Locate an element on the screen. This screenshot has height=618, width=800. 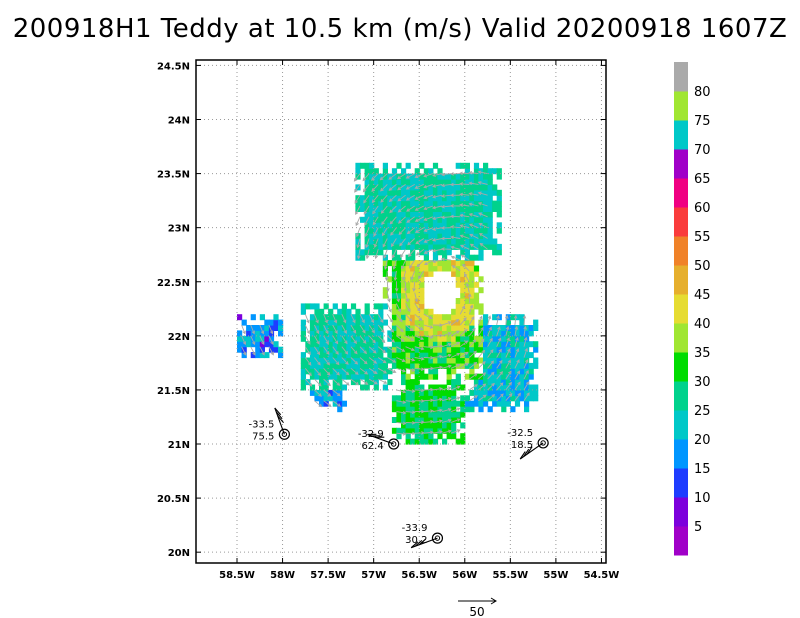
colorbar-label: 20 is located at coordinates (702, 440).